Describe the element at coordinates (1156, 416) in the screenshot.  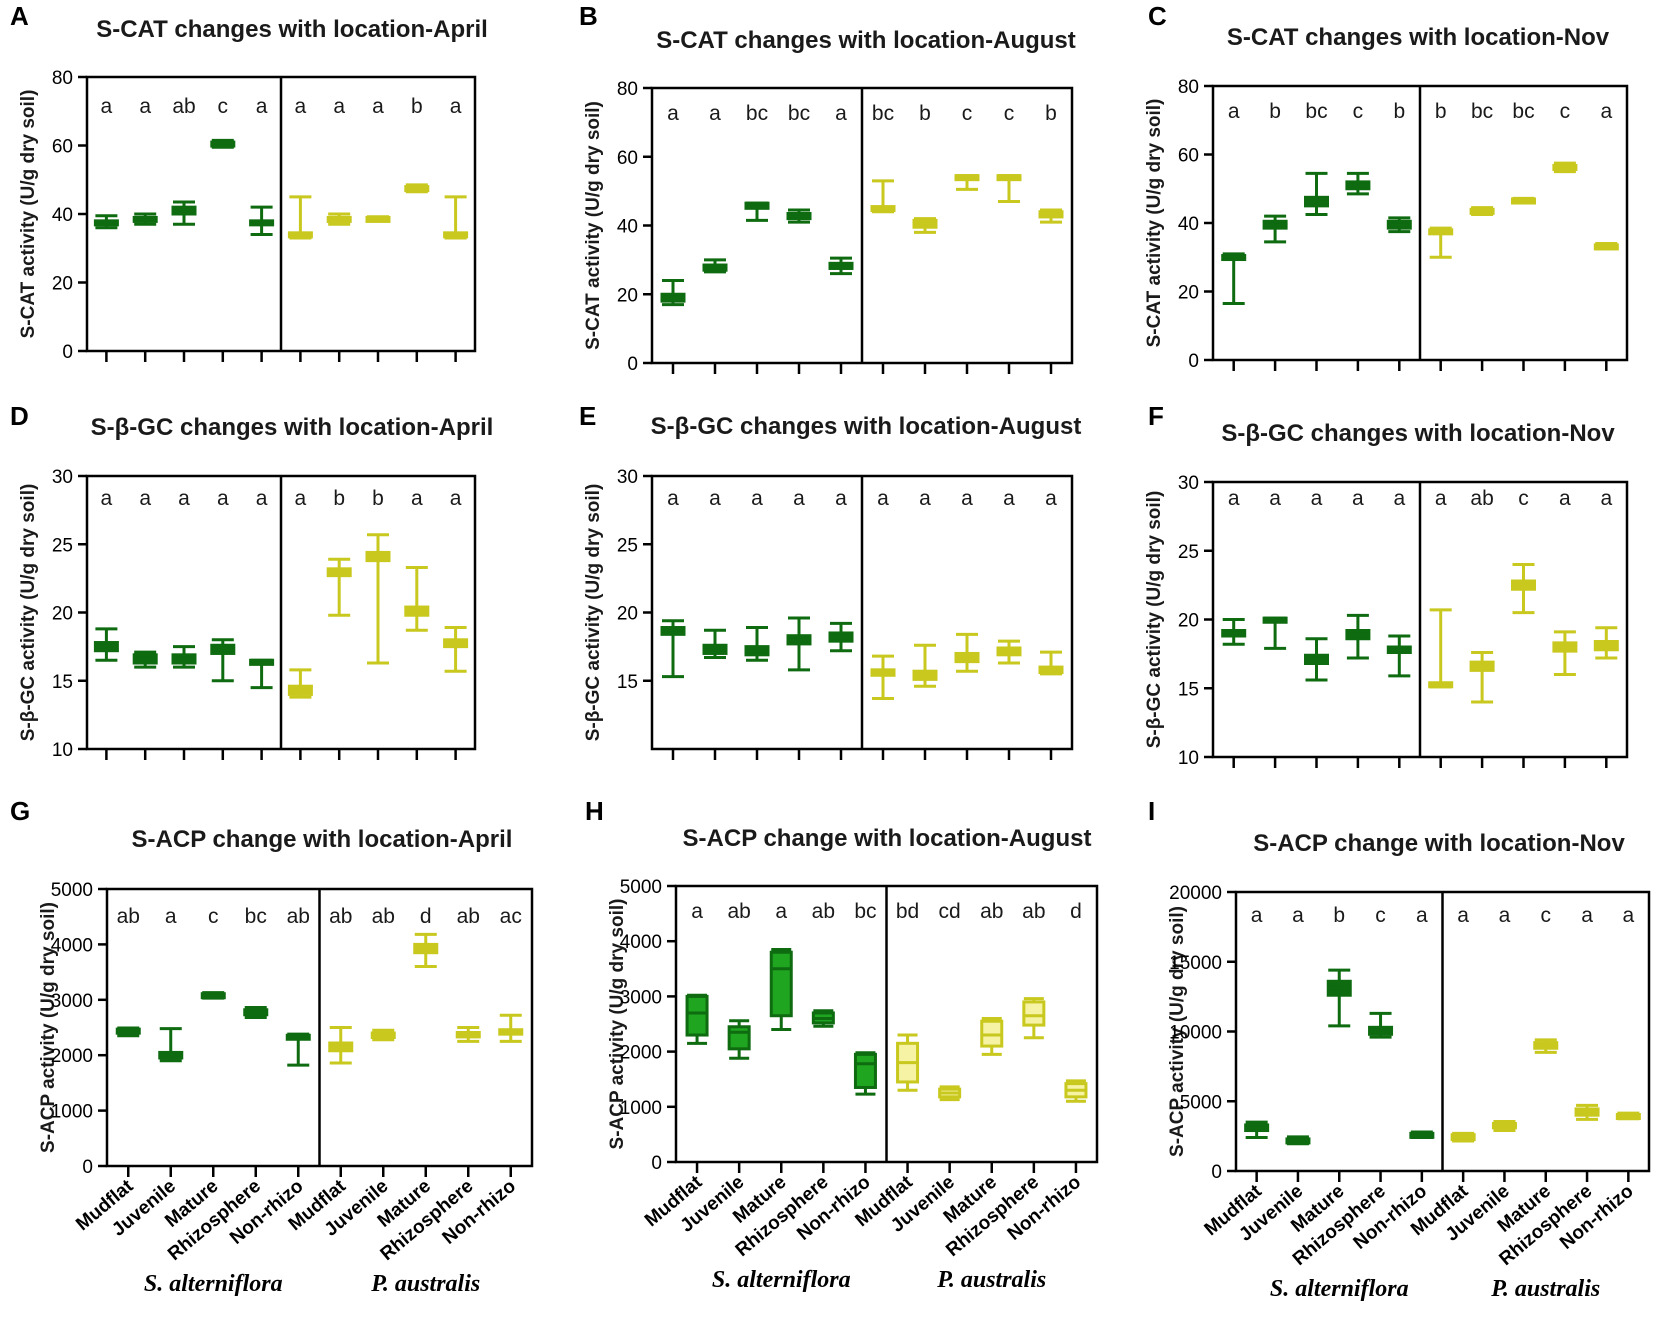
I see `panel-letter: F` at that location.